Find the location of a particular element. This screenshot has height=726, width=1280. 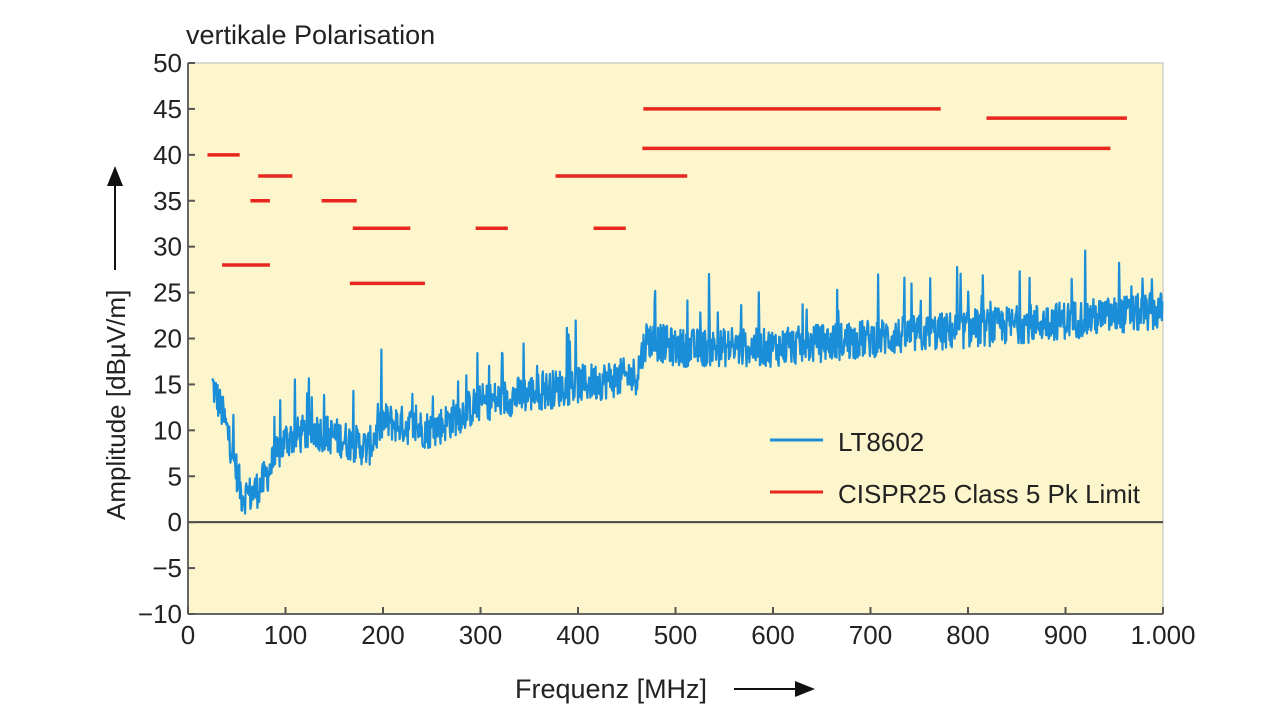

y-tick-label: 15 is located at coordinates (167, 384).